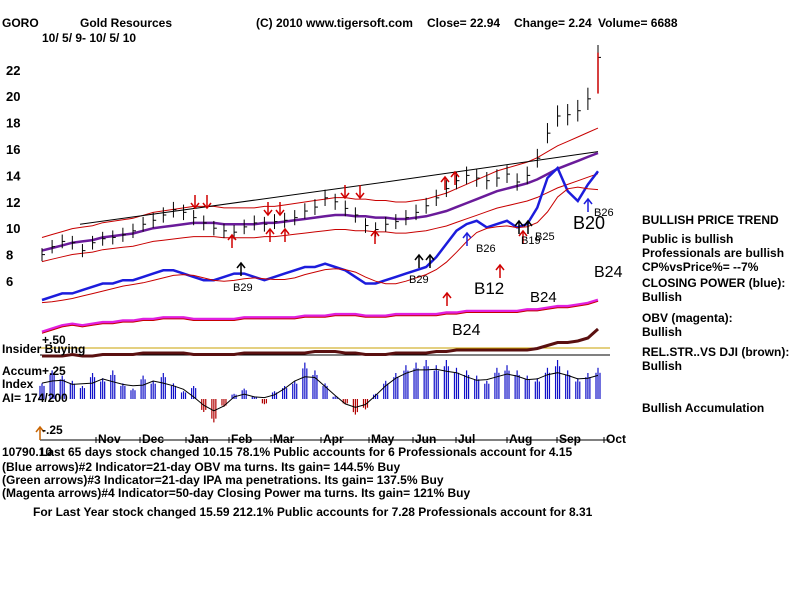 Image resolution: width=800 pixels, height=600 pixels. Describe the element at coordinates (638, 23) in the screenshot. I see `volume: Volume= 6688` at that location.